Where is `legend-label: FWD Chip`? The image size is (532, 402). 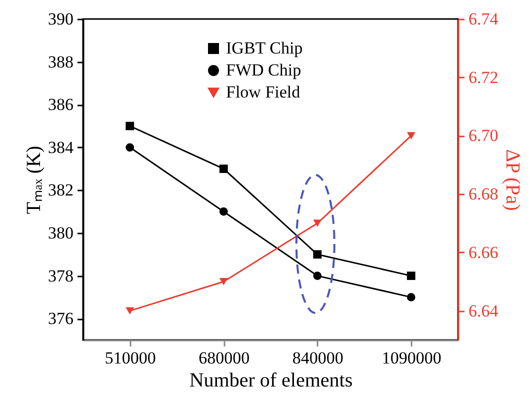
legend-label: FWD Chip is located at coordinates (264, 70).